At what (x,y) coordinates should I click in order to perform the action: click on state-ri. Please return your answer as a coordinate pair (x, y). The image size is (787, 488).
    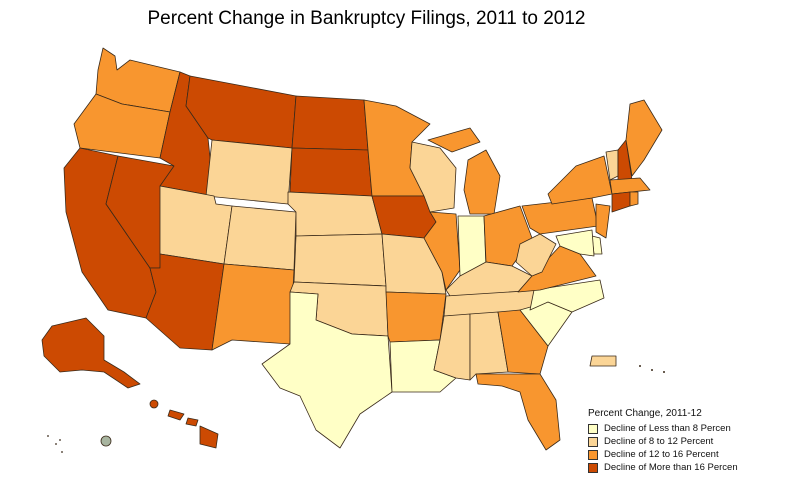
    Looking at the image, I should click on (634, 199).